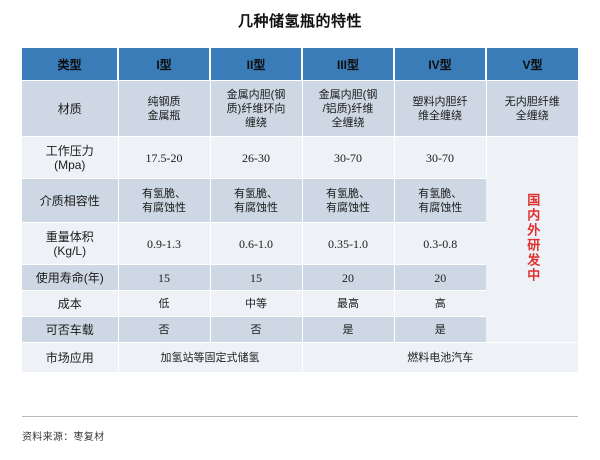 This screenshot has height=460, width=600. Describe the element at coordinates (440, 303) in the screenshot. I see `cell-cost-type4: 高` at that location.